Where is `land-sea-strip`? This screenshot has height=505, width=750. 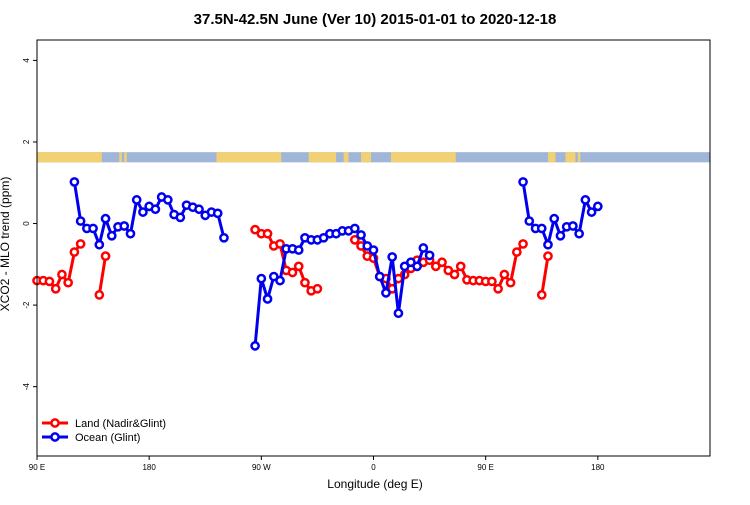
land-sea-strip is located at coordinates (373, 157).